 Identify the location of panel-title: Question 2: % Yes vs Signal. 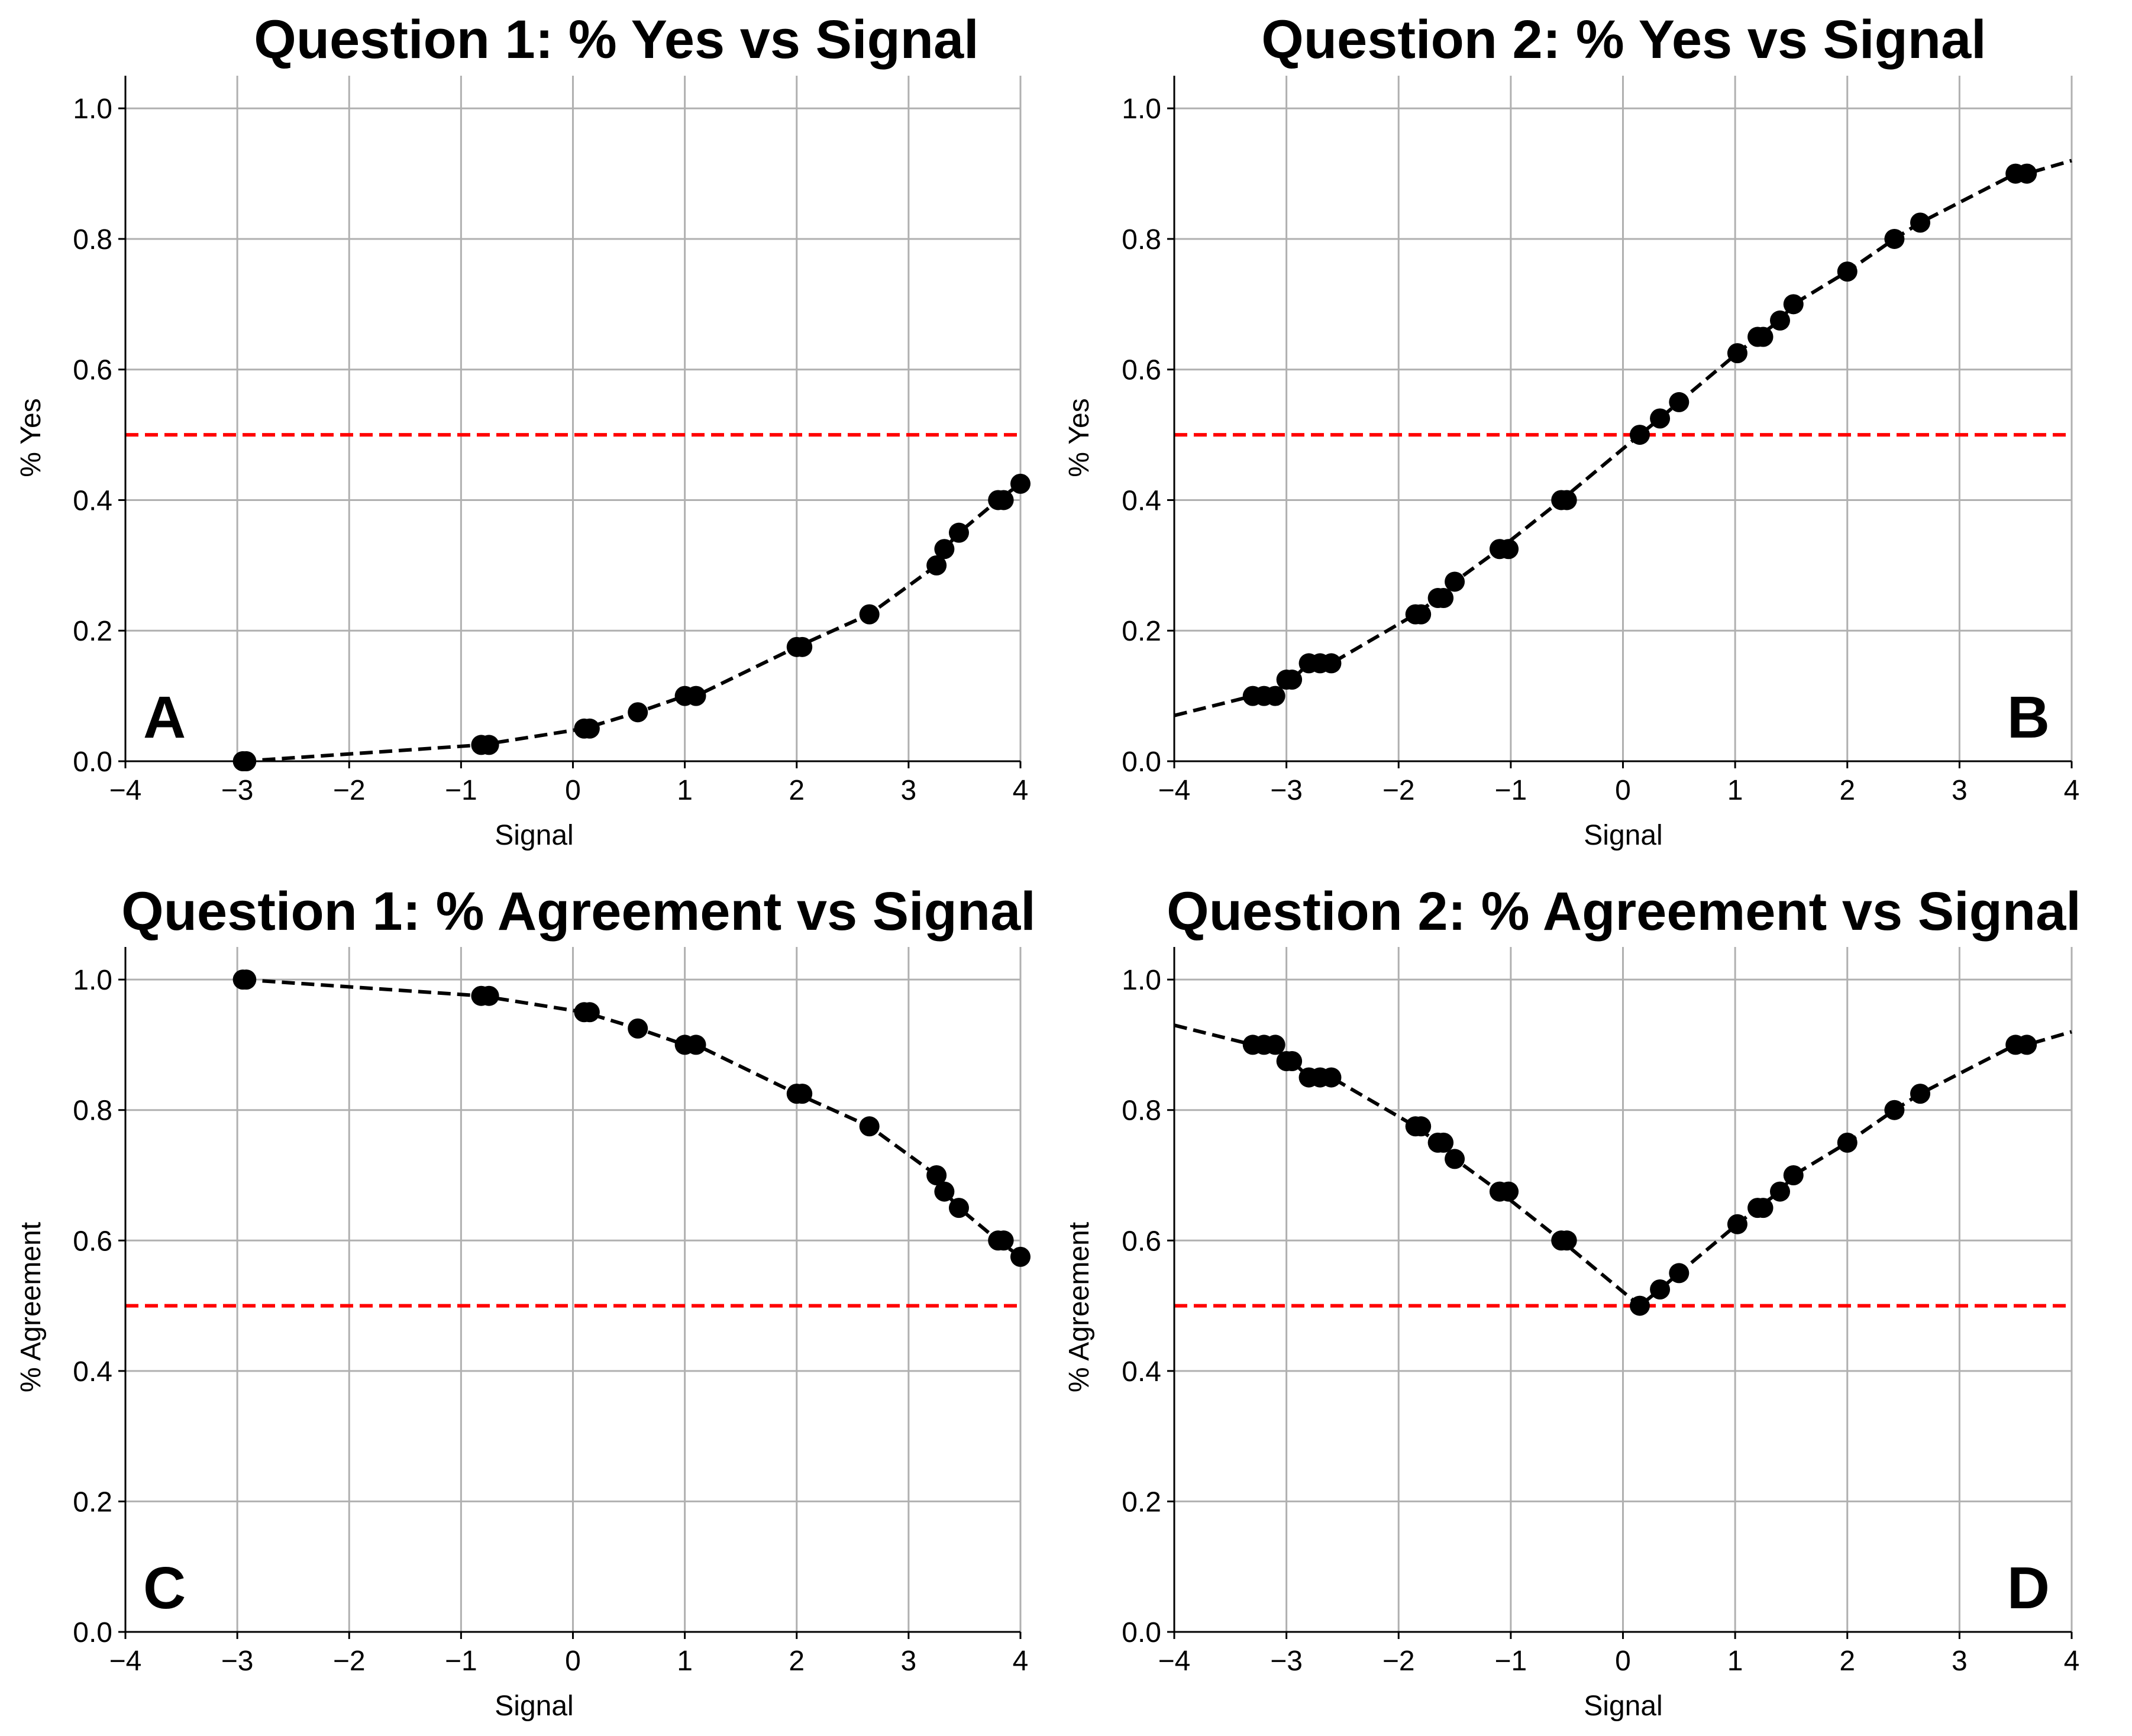
(1623, 39).